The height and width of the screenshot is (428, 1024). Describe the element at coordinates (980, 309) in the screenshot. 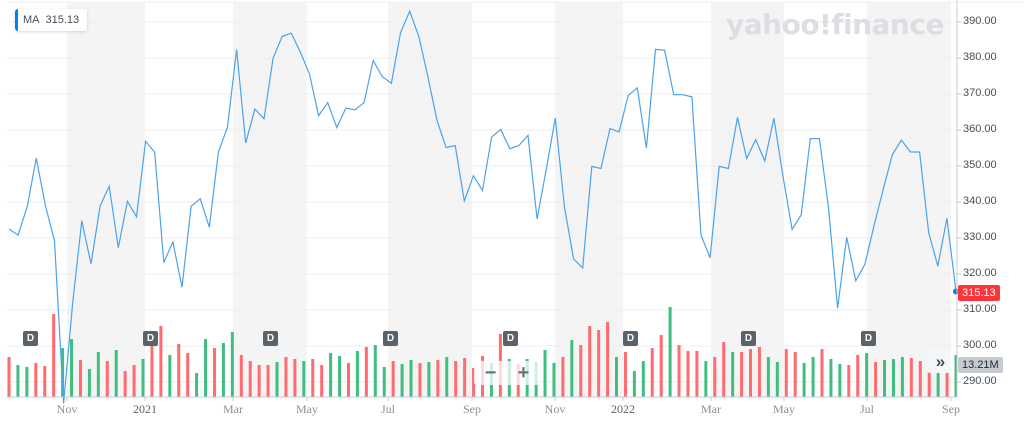

I see `y-tick-label: 310.00` at that location.